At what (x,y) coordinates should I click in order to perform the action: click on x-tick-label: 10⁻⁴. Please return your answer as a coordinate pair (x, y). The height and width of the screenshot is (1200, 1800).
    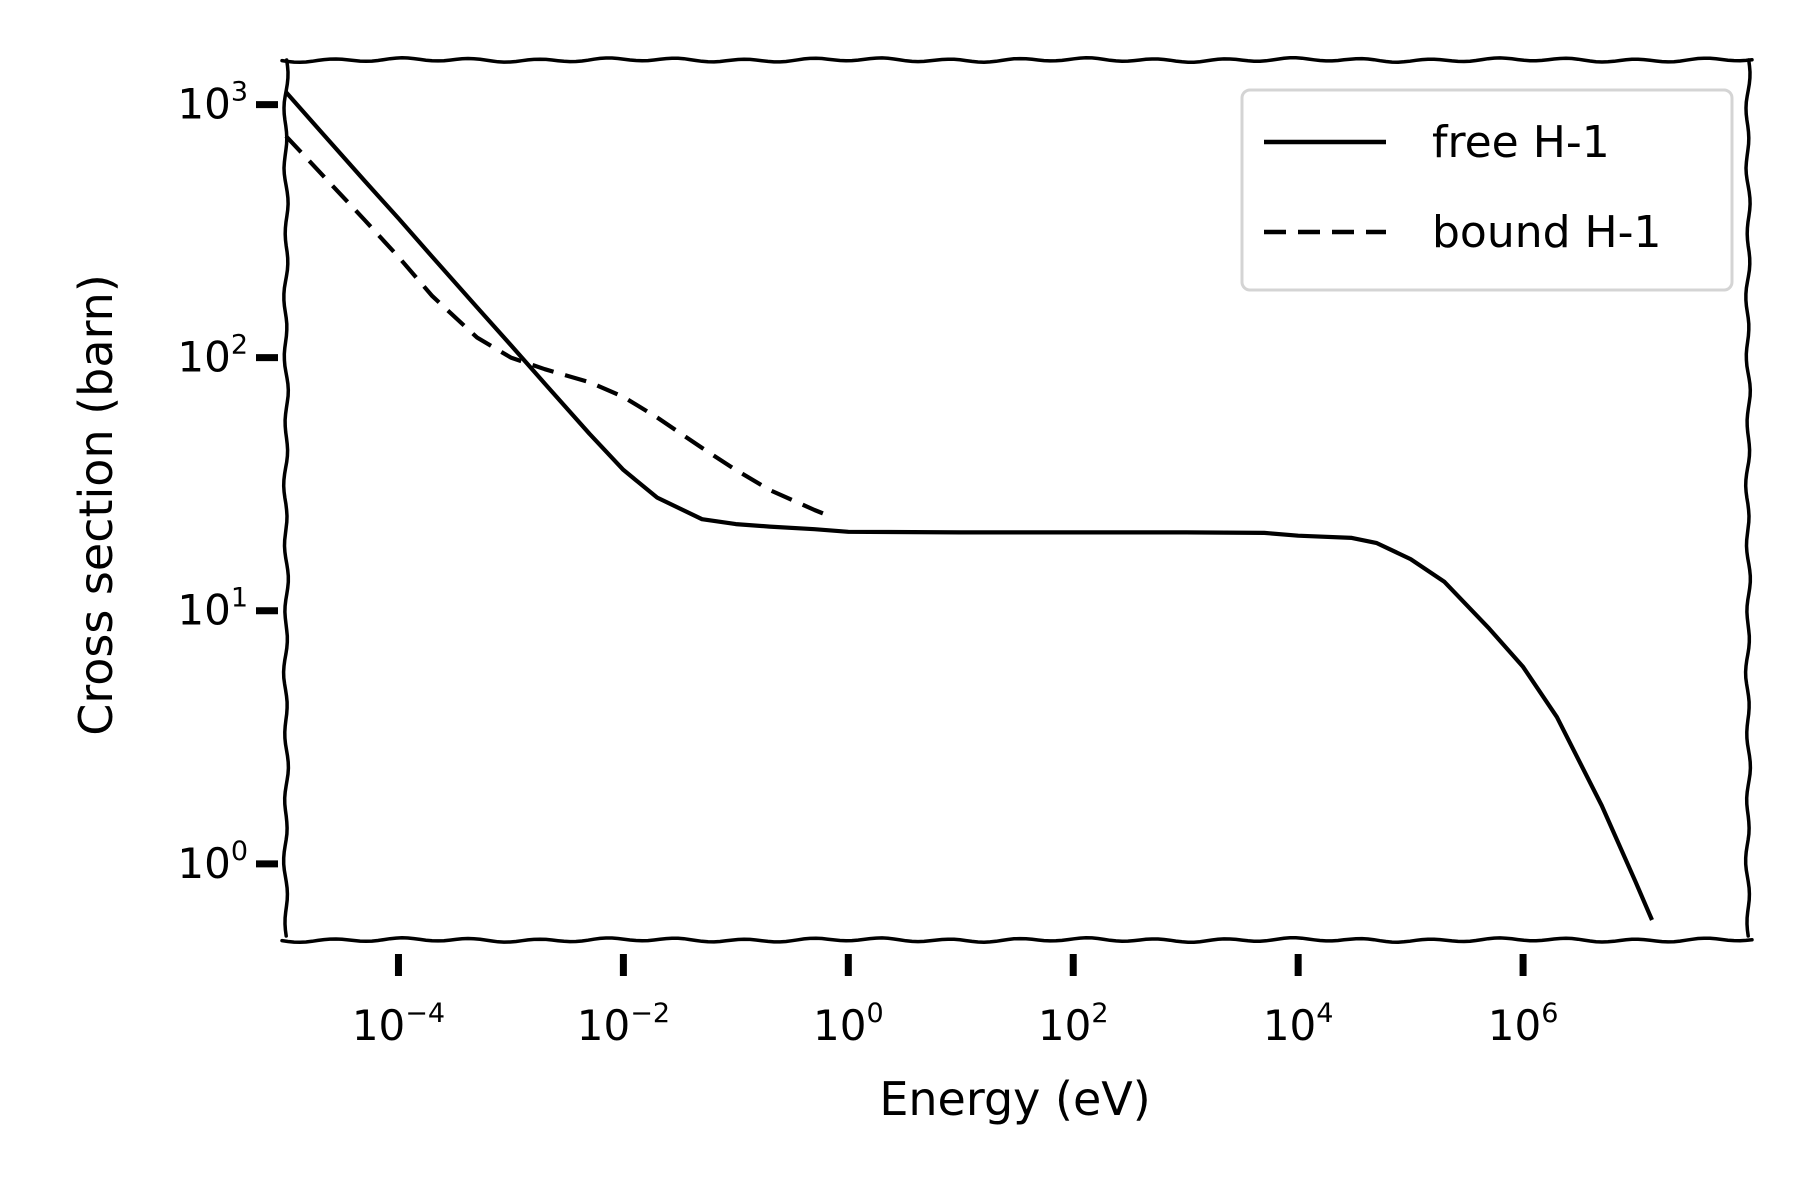
    Looking at the image, I should click on (398, 1024).